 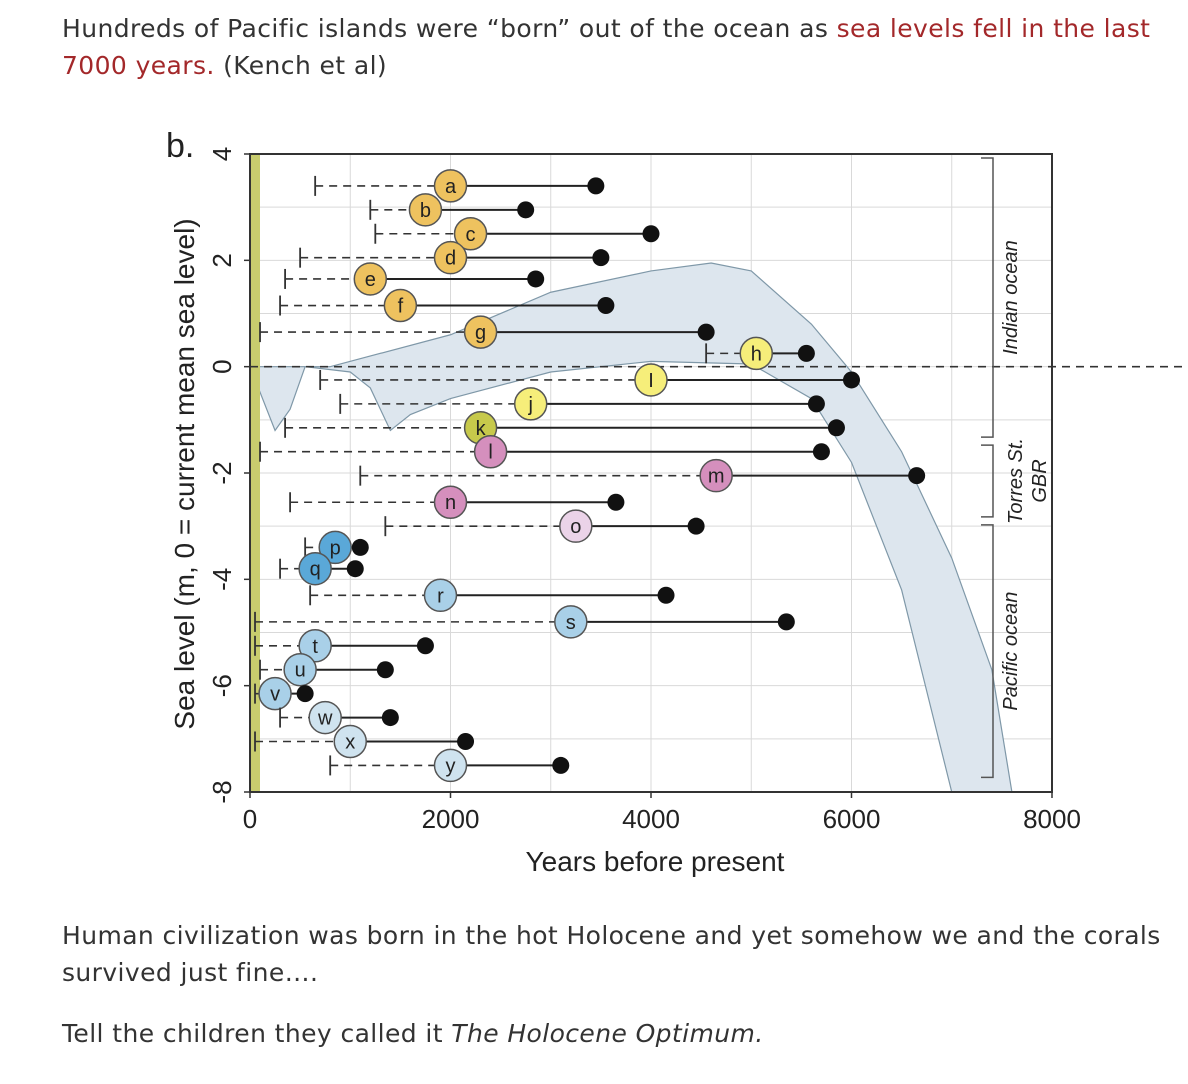 I want to click on island-p: p, so click(x=336, y=547).